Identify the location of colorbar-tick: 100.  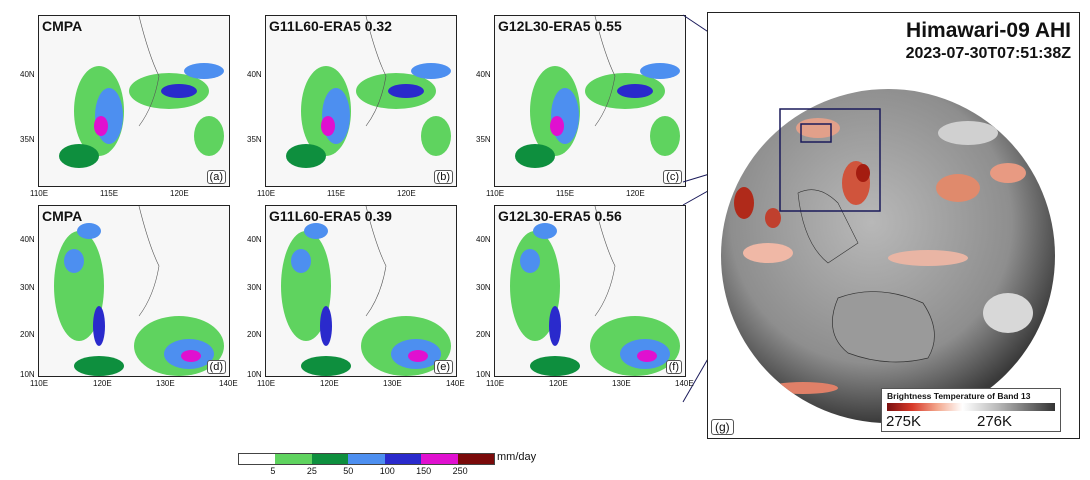
(387, 471).